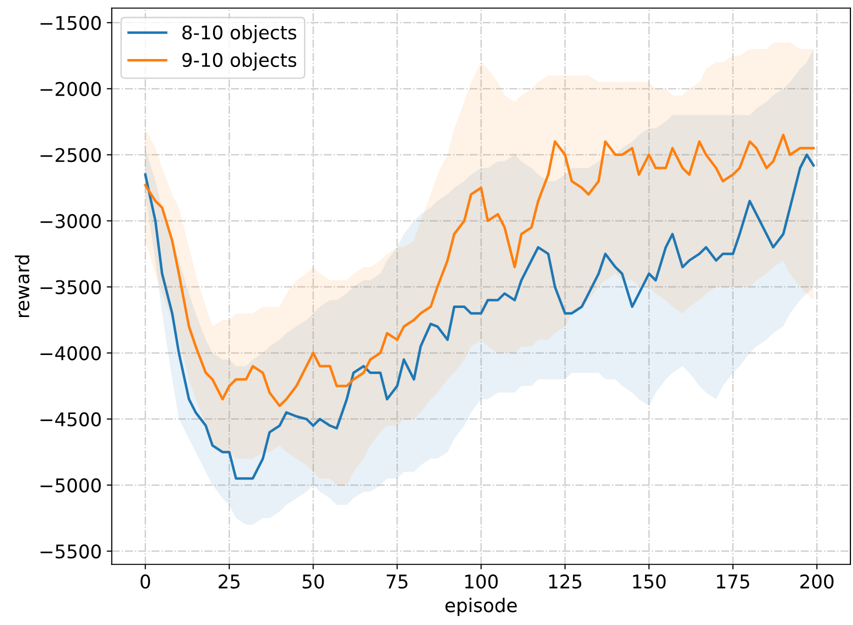 This screenshot has height=625, width=853. What do you see at coordinates (70, 221) in the screenshot?
I see `y-tick-label: −3000` at bounding box center [70, 221].